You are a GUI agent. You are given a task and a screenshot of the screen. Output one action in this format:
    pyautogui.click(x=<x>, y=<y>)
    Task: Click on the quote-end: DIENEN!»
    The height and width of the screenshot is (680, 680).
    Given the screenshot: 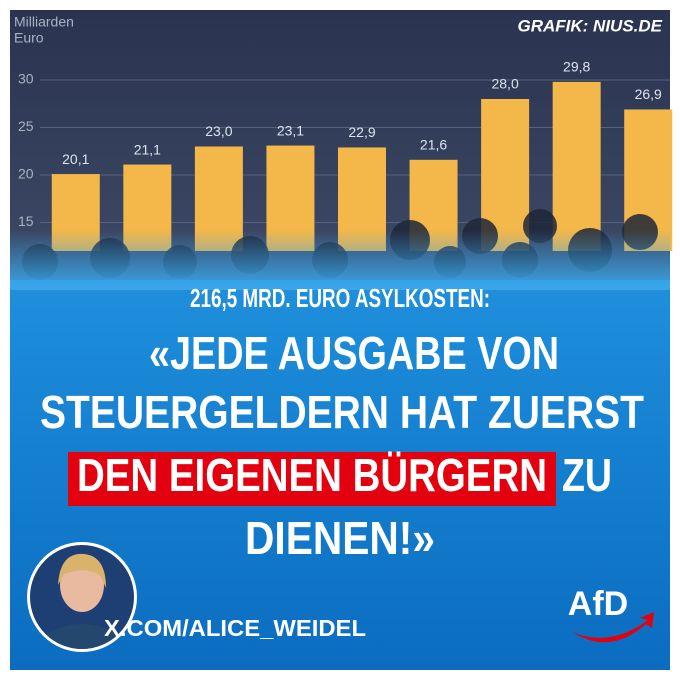 What is the action you would take?
    pyautogui.click(x=340, y=538)
    